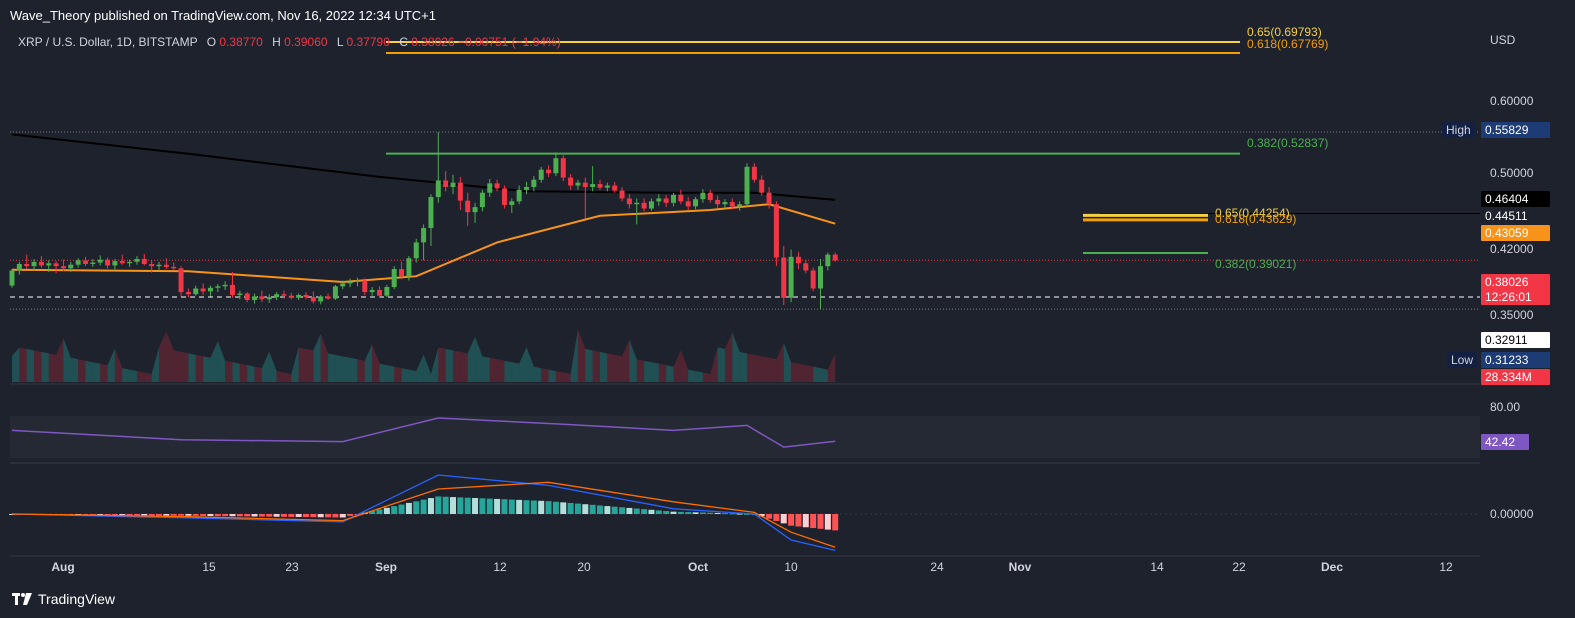 The width and height of the screenshot is (1575, 618). What do you see at coordinates (1515, 130) in the screenshot?
I see `high-price-tag: 0.55829` at bounding box center [1515, 130].